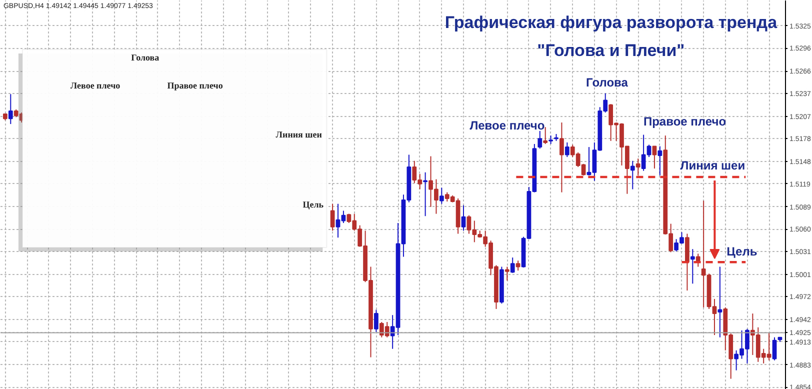  What do you see at coordinates (611, 22) in the screenshot?
I see `text: Графическая фигура разворота тренда` at bounding box center [611, 22].